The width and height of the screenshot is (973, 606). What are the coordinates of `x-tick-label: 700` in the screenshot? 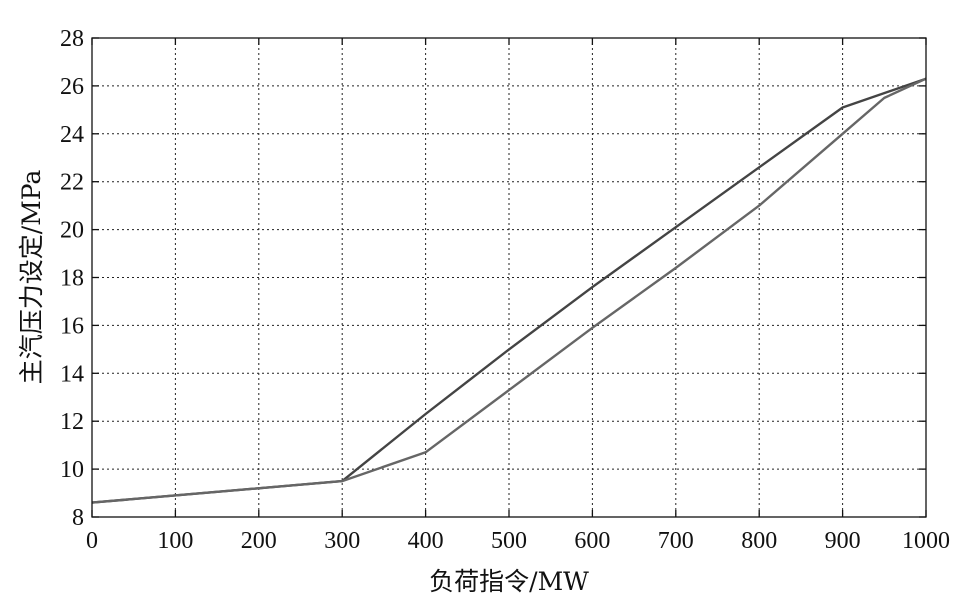 It's located at (676, 541).